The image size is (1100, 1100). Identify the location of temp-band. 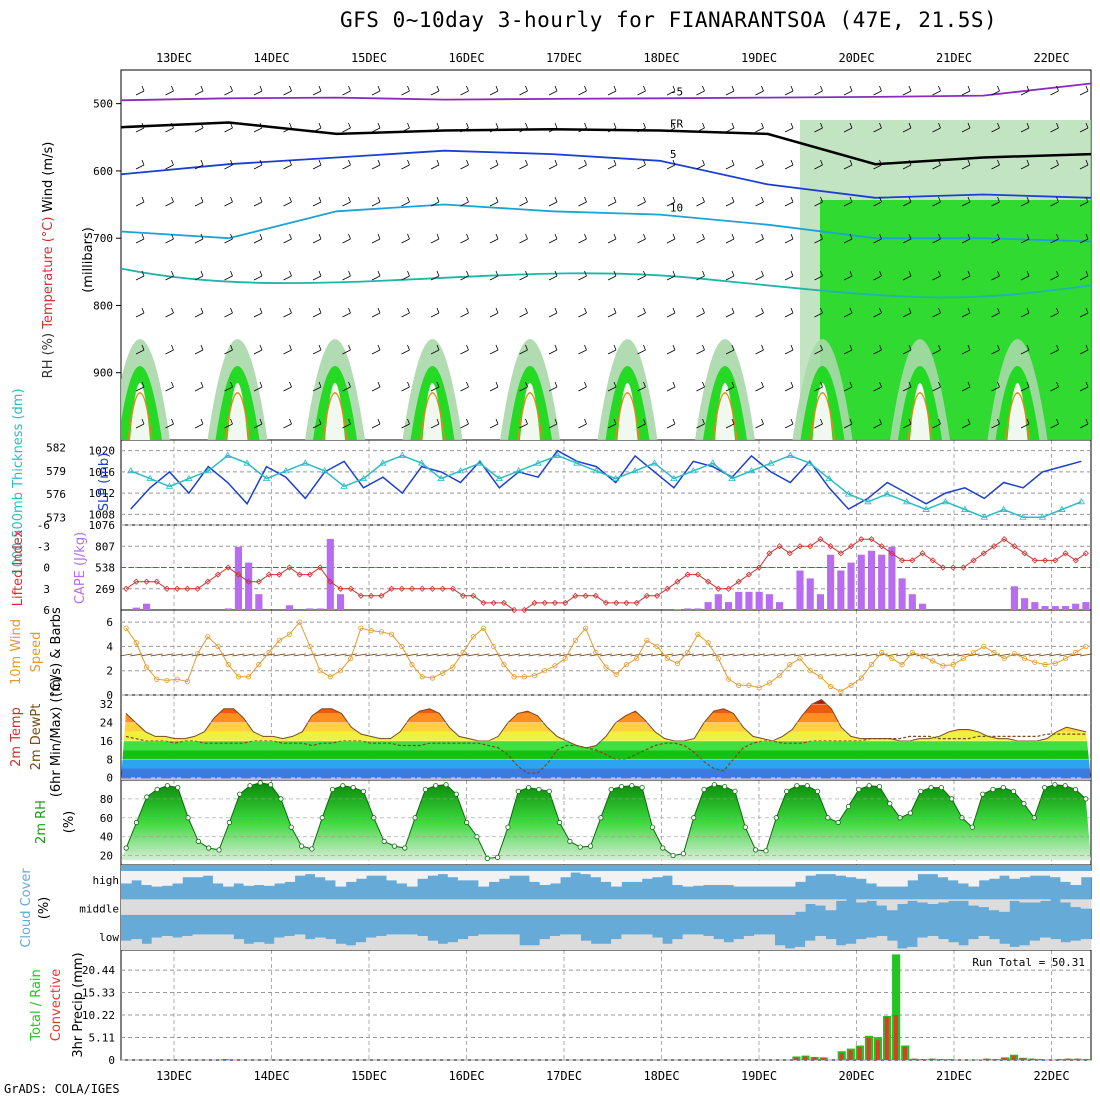
(606, 702).